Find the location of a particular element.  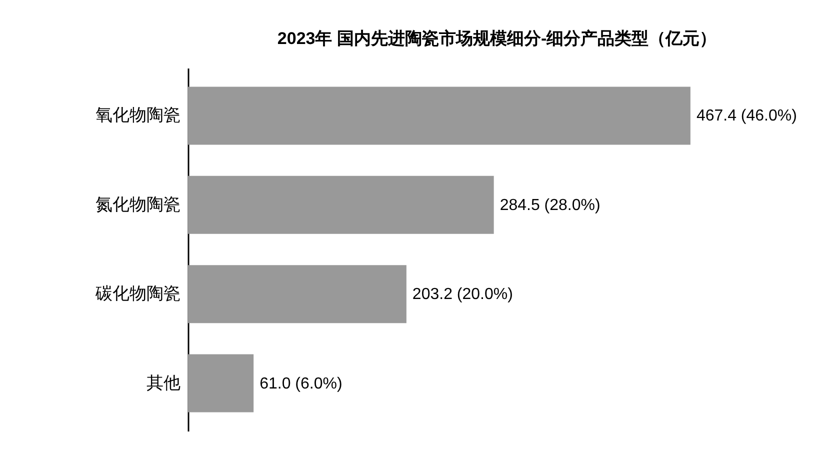

data-label: 203.2 (20.0%) is located at coordinates (462, 295).